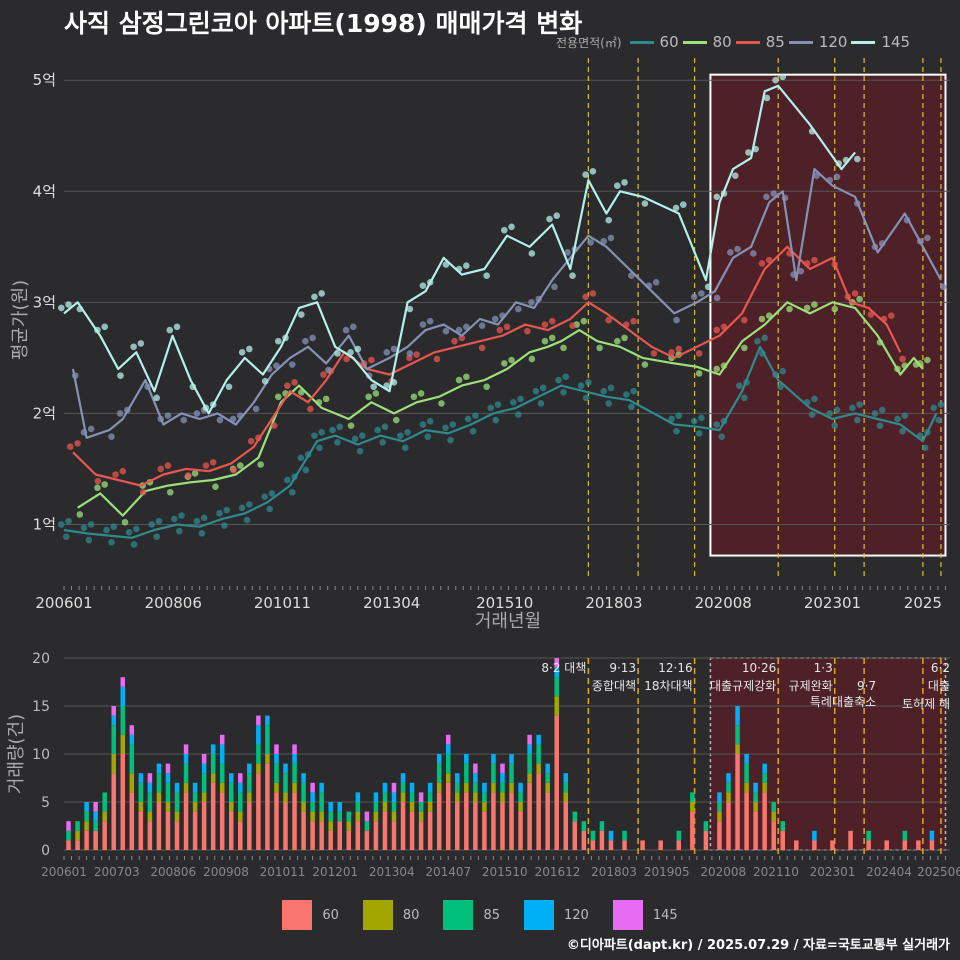 The width and height of the screenshot is (960, 960). Describe the element at coordinates (926, 704) in the screenshot. I see `event-annotation: 토허제 해` at that location.